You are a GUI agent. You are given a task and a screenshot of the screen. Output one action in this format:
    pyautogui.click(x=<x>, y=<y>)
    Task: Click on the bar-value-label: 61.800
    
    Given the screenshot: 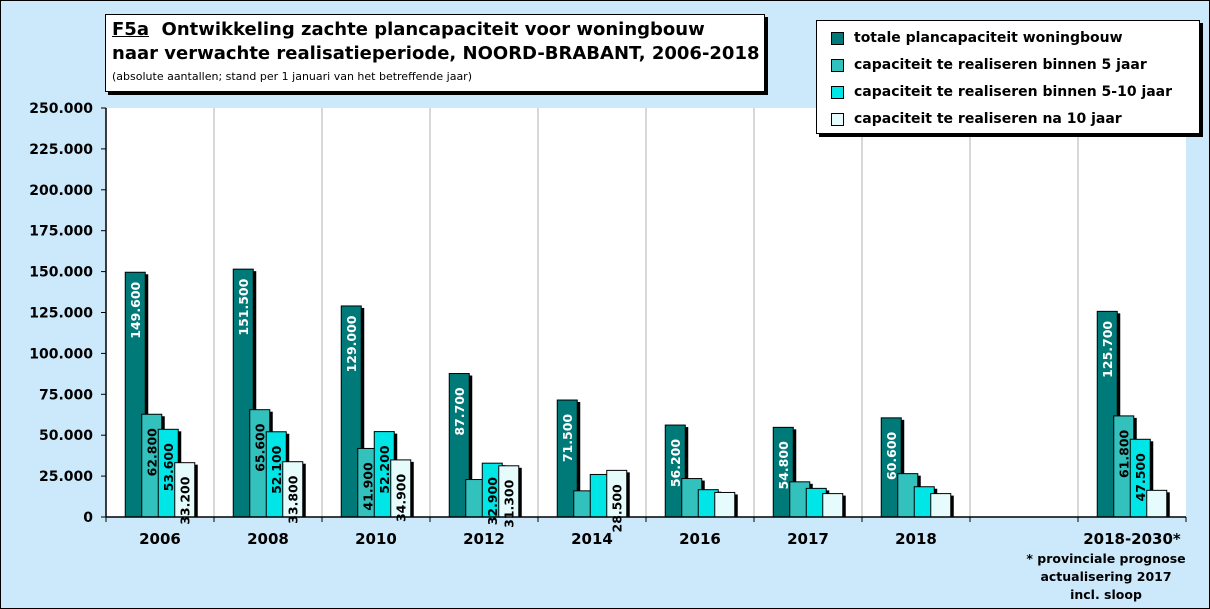 What is the action you would take?
    pyautogui.click(x=1123, y=453)
    